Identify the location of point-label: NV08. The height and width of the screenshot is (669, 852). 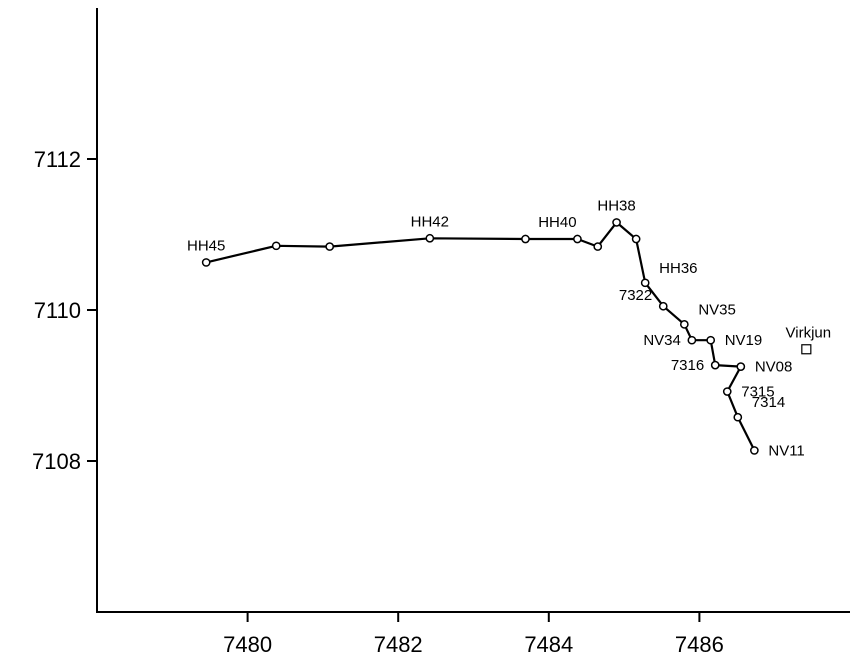
(774, 367).